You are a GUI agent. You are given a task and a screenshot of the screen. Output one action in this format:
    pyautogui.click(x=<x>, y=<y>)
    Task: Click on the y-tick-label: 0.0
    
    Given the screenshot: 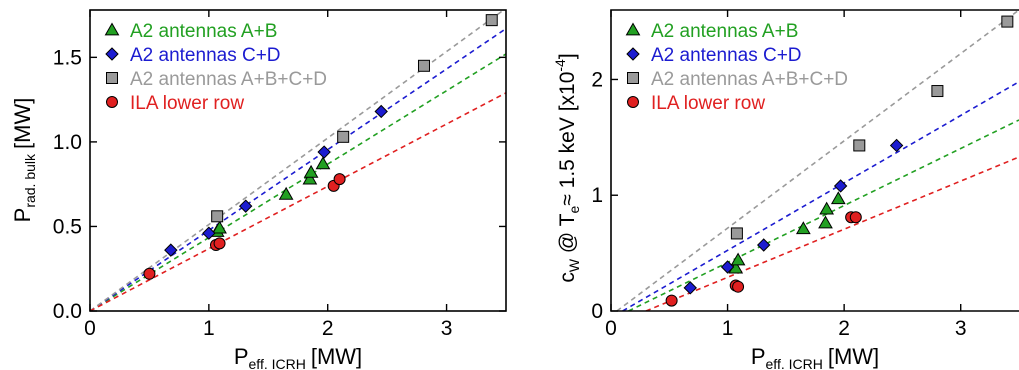 What is the action you would take?
    pyautogui.click(x=67, y=311)
    